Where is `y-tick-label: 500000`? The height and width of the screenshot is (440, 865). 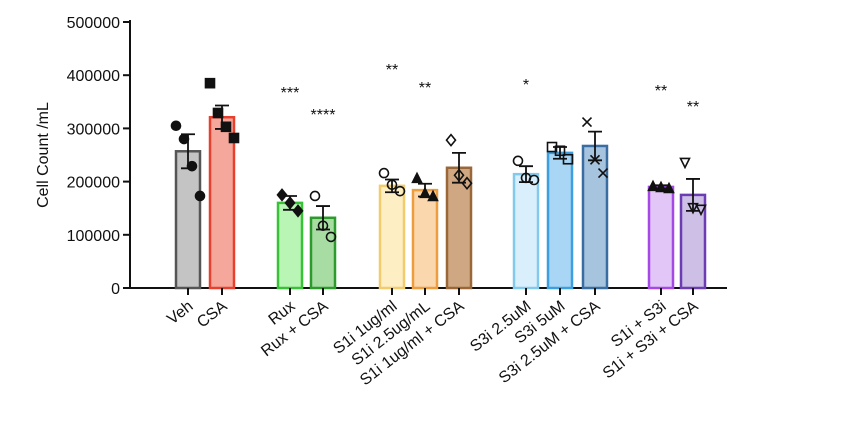 y-tick-label: 500000 is located at coordinates (93, 23).